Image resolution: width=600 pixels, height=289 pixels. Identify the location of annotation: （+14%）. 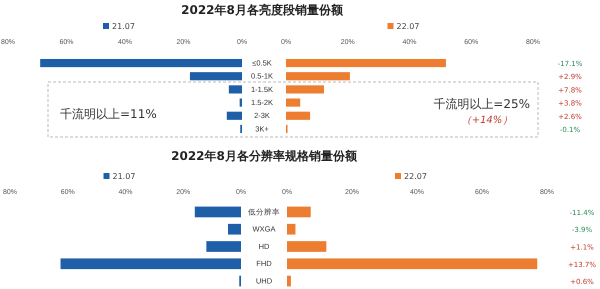
(487, 120).